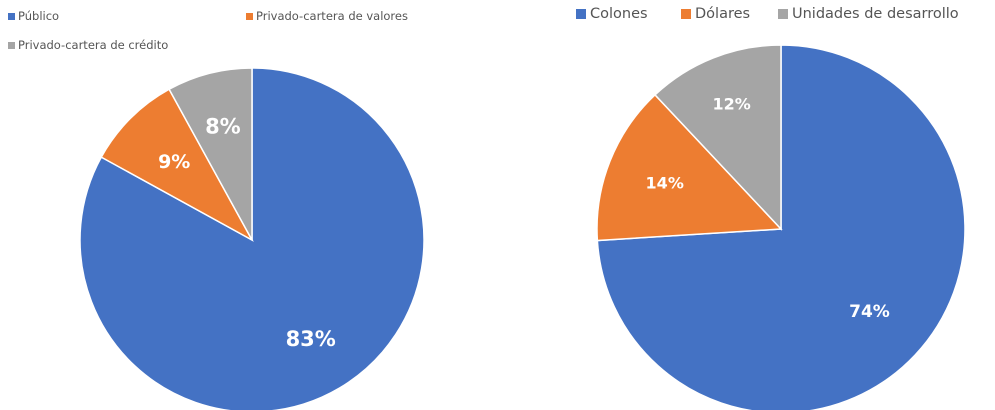 The width and height of the screenshot is (995, 410). Describe the element at coordinates (311, 339) in the screenshot. I see `slice-percent-label: 83%` at that location.